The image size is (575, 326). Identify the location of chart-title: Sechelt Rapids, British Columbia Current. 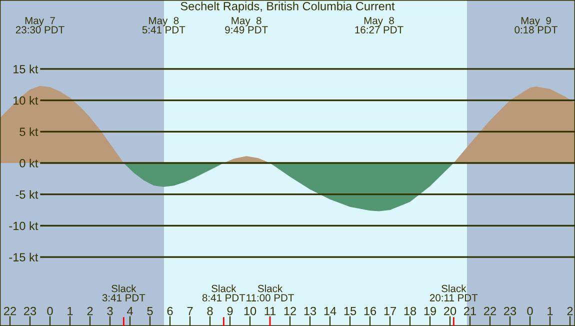
(287, 7).